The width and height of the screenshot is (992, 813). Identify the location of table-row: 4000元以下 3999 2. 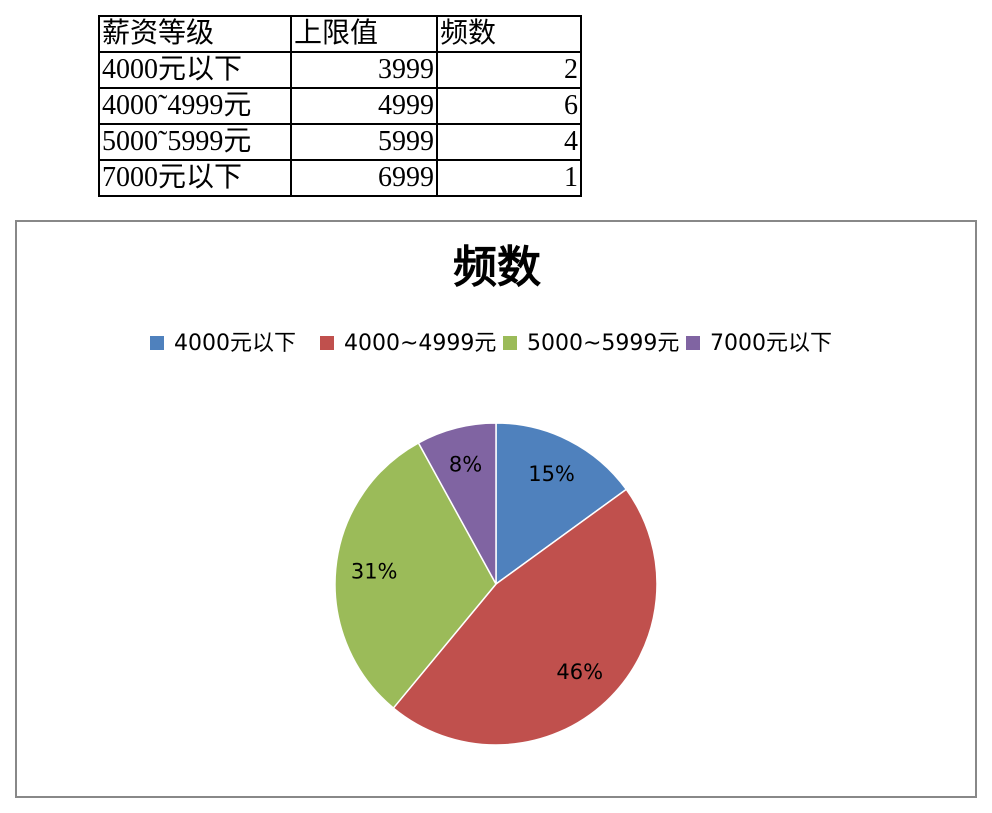
(340, 70).